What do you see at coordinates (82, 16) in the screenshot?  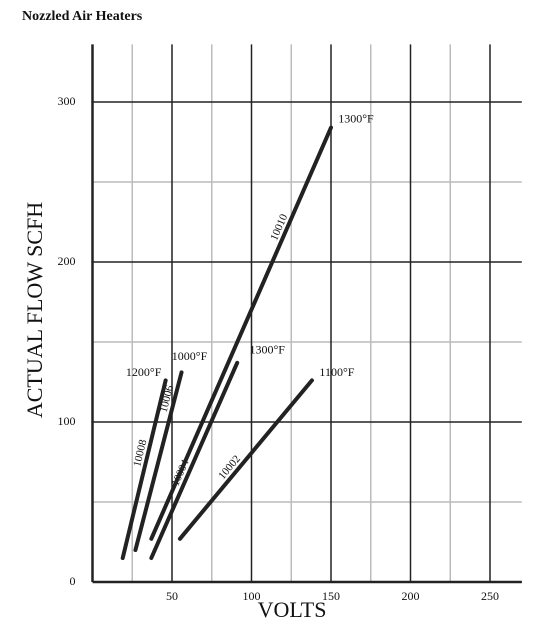 I see `chart-title: Nozzled Air Heaters` at bounding box center [82, 16].